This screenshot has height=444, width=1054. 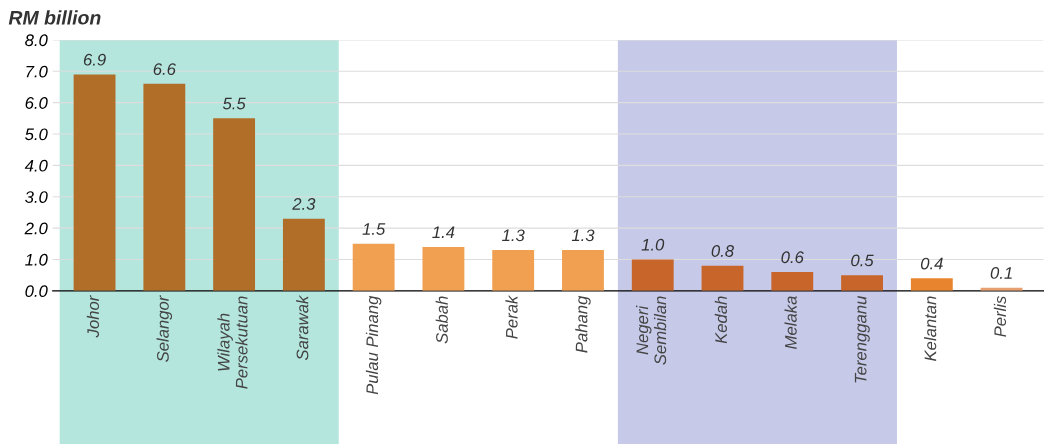 I want to click on data-label: 6.6, so click(x=164, y=69).